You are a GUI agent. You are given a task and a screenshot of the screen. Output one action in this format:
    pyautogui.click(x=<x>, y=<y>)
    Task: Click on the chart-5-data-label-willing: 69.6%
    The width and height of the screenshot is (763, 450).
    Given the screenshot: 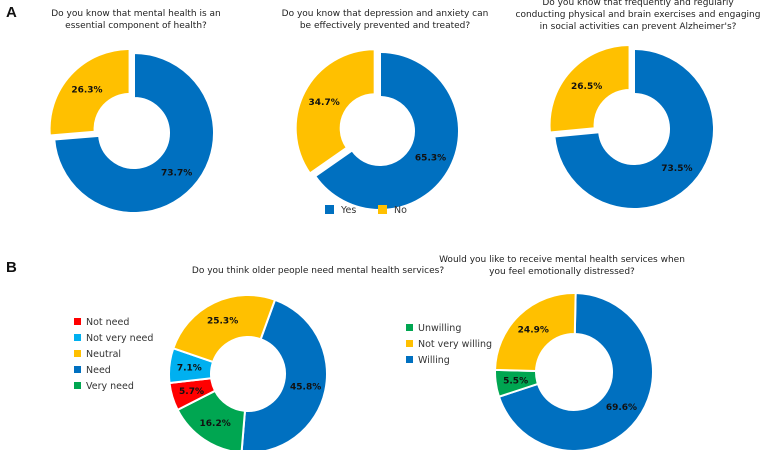 What is the action you would take?
    pyautogui.click(x=621, y=408)
    